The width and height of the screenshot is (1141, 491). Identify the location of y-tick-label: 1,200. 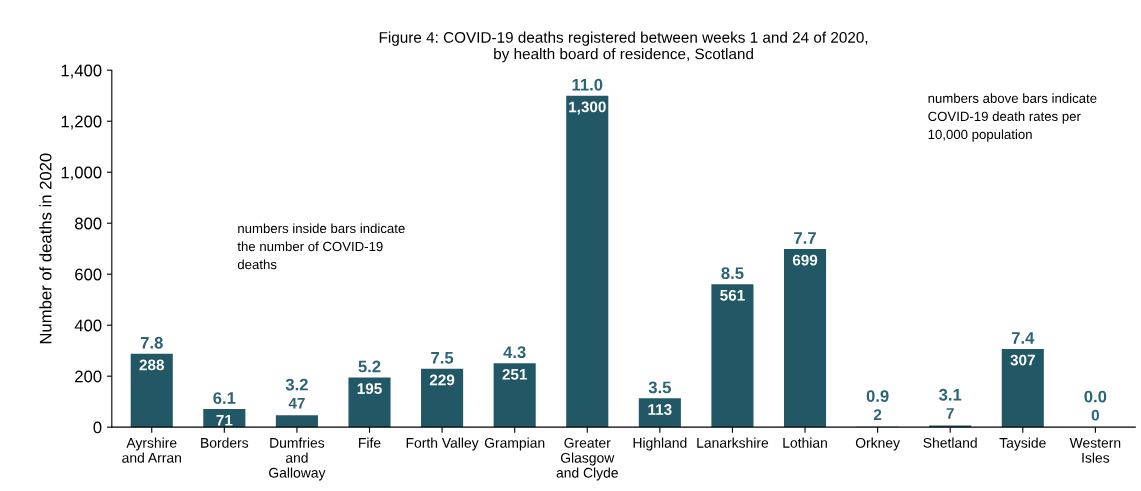
(81, 122).